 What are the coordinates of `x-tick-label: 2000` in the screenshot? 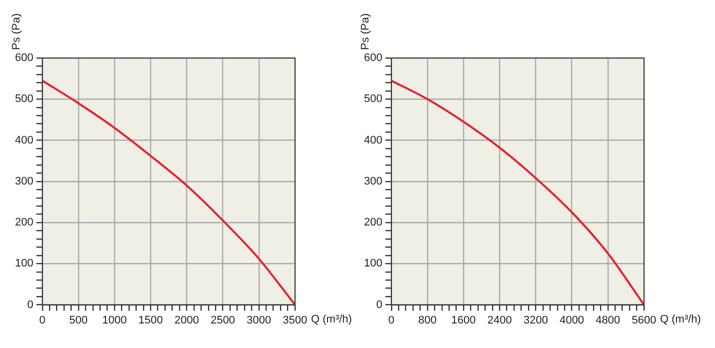 It's located at (186, 320).